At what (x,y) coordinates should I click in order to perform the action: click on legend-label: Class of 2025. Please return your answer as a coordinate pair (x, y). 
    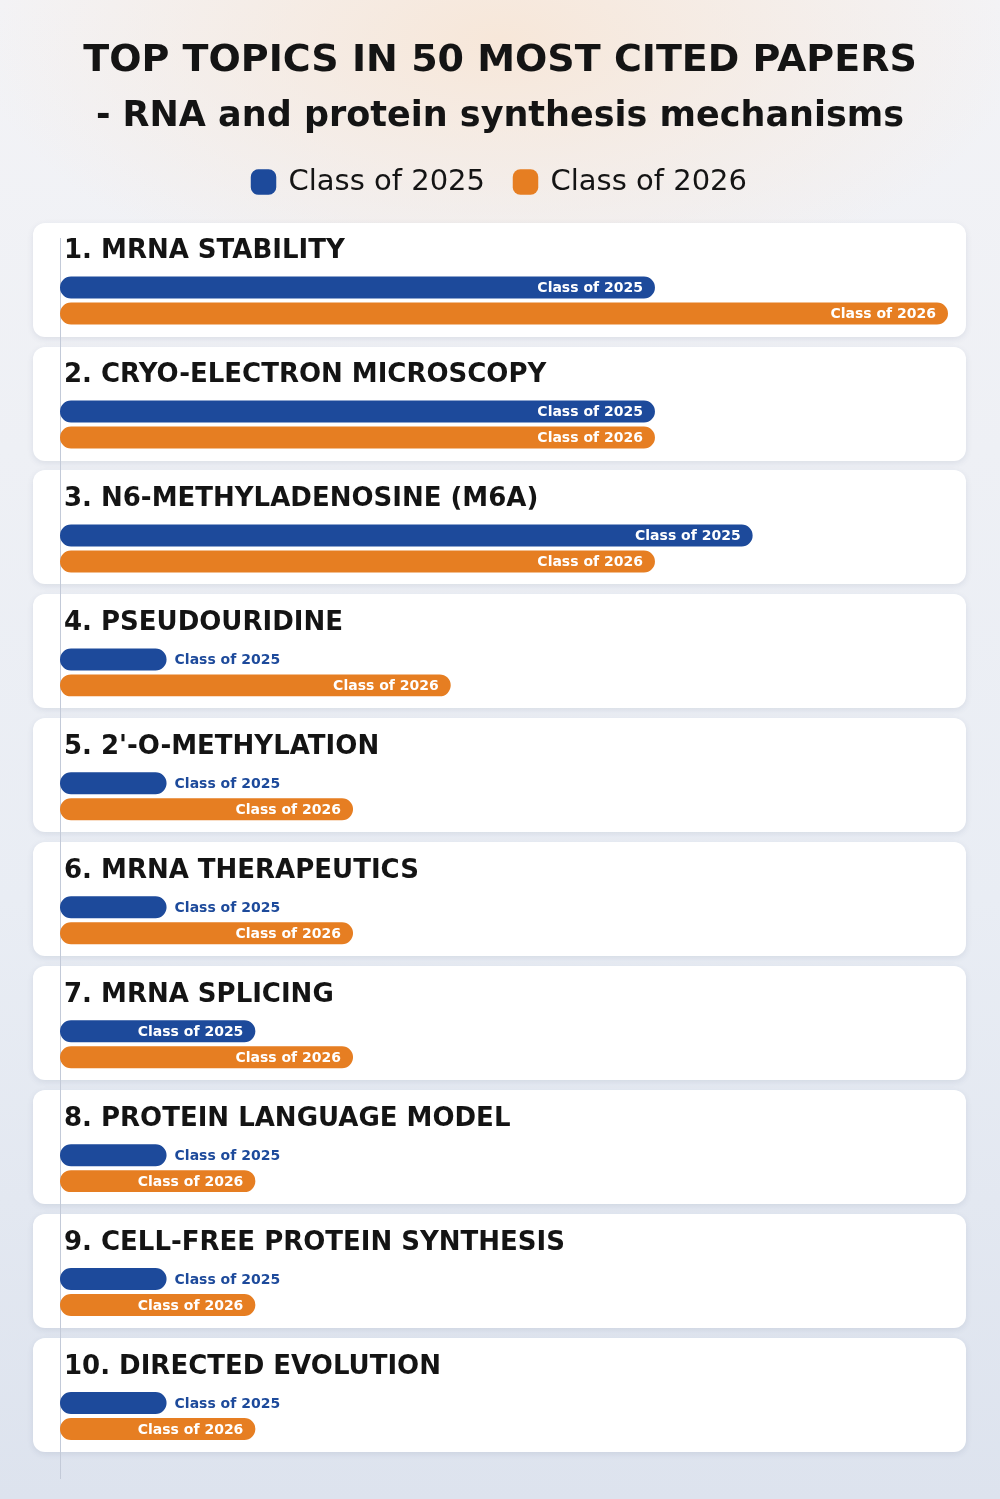
    Looking at the image, I should click on (387, 179).